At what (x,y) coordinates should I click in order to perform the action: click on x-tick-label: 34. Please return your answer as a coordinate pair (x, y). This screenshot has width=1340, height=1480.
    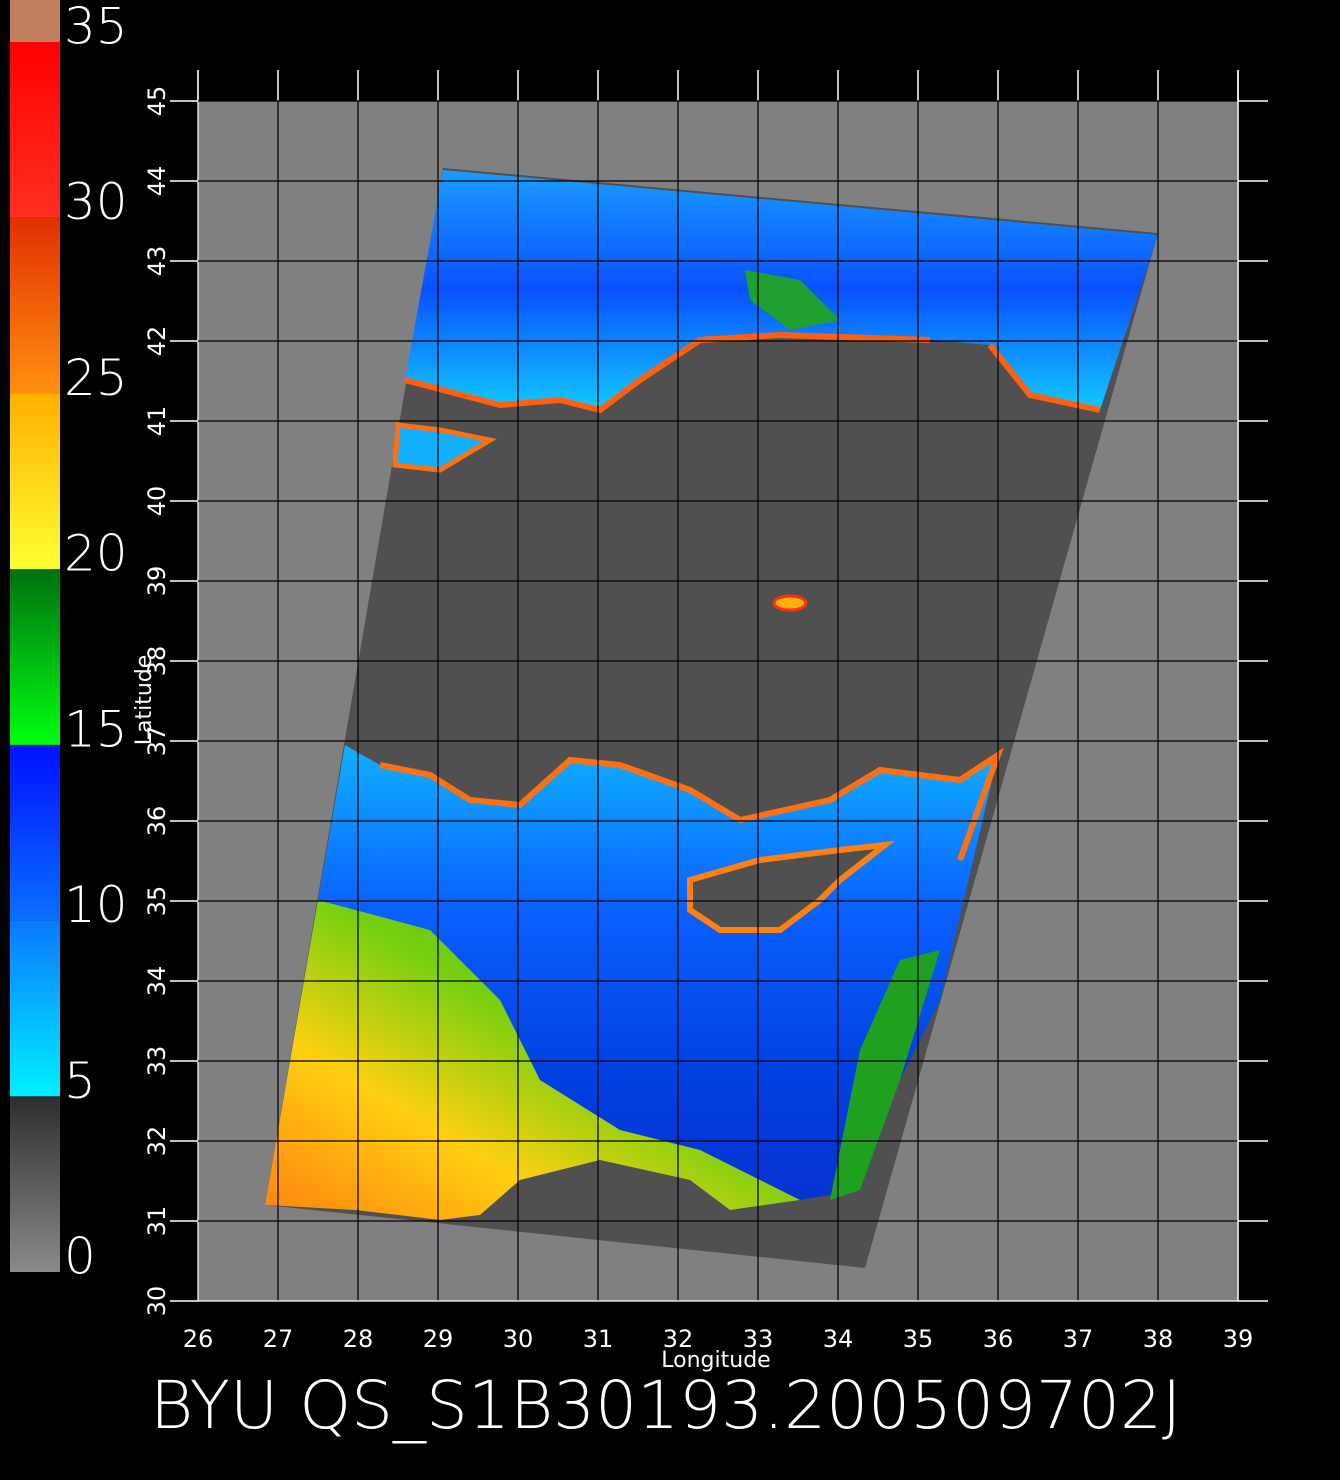
    Looking at the image, I should click on (838, 1339).